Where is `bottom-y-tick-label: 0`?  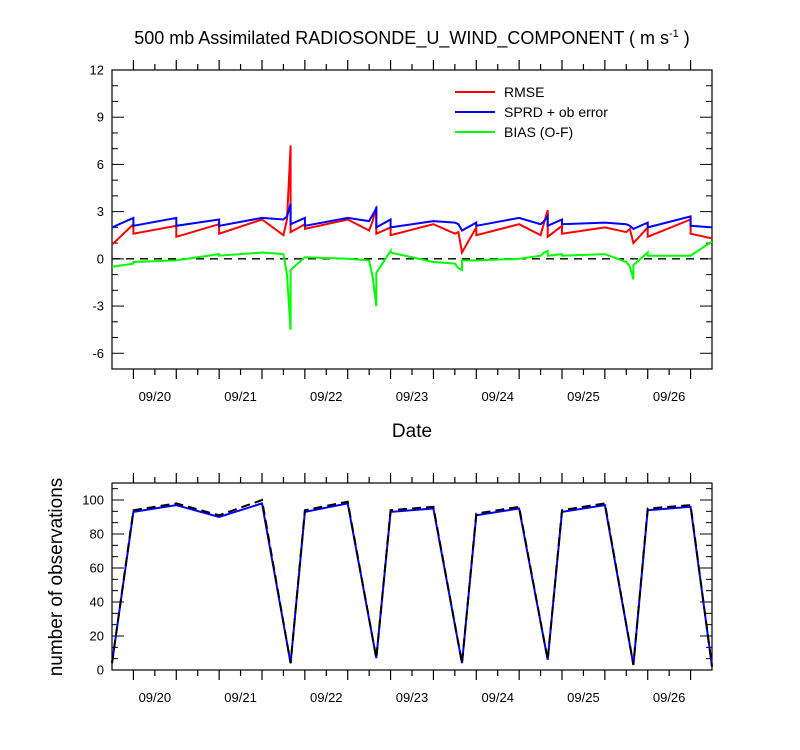
bottom-y-tick-label: 0 is located at coordinates (100, 670).